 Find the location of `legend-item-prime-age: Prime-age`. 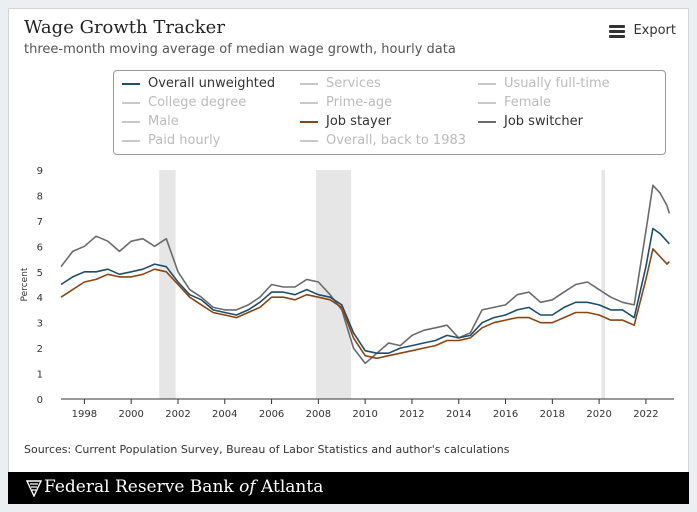

legend-item-prime-age: Prime-age is located at coordinates (346, 102).